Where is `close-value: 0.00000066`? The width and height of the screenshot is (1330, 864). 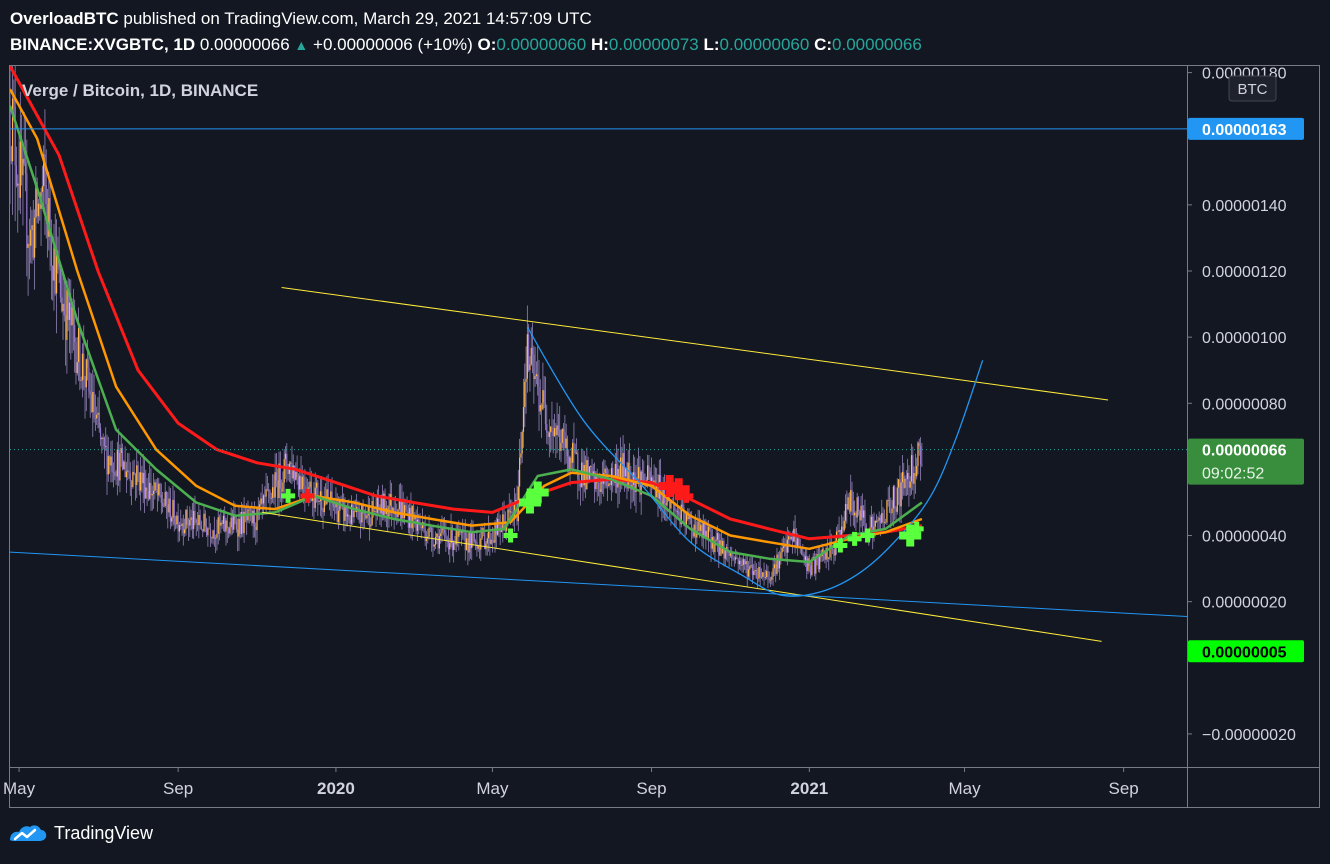
close-value: 0.00000066 is located at coordinates (877, 44).